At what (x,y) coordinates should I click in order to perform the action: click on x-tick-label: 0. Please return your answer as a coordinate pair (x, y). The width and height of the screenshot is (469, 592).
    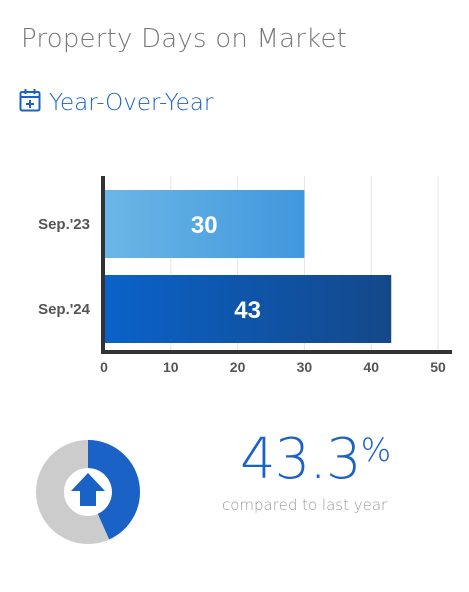
    Looking at the image, I should click on (104, 367).